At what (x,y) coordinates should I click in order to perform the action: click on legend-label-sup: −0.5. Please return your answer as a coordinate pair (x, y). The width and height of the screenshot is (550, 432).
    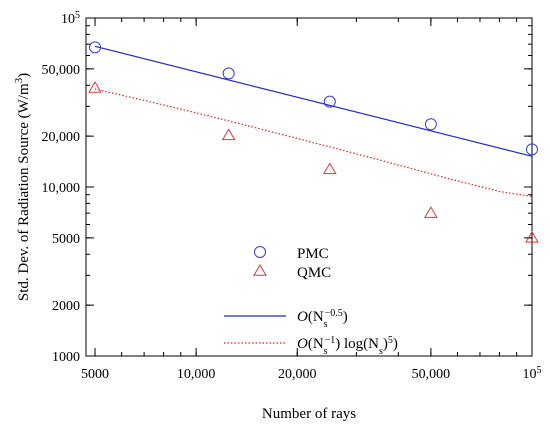
    Looking at the image, I should click on (334, 313).